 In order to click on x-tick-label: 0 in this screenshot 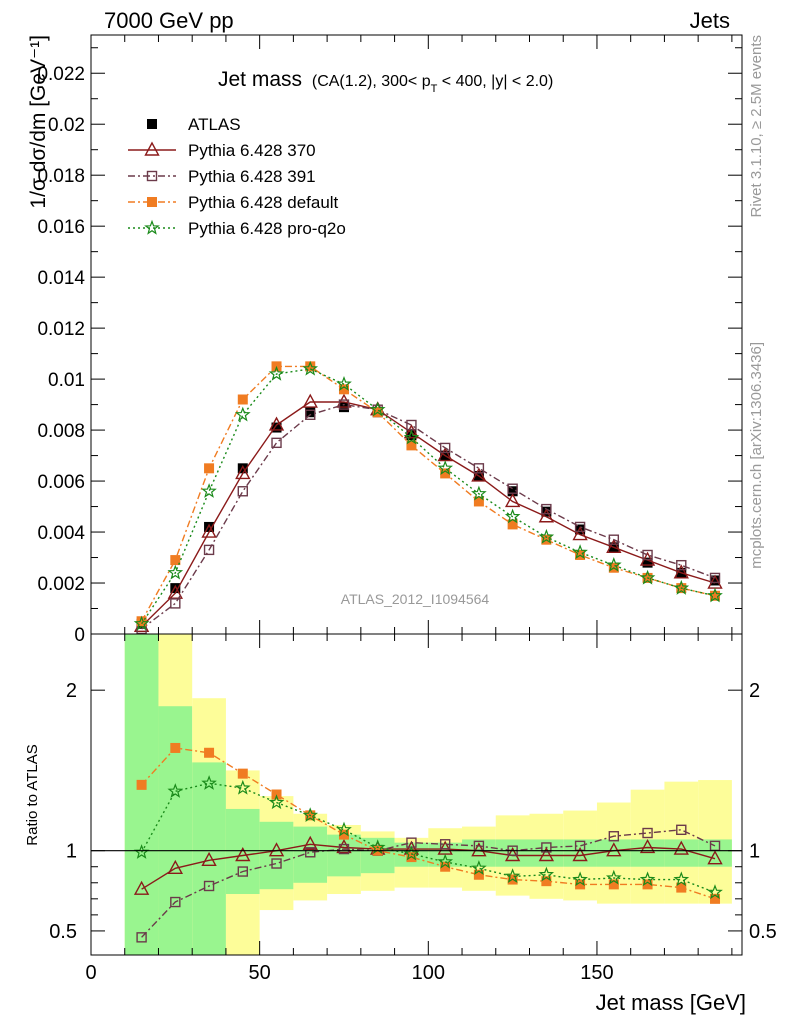, I will do `click(90, 973)`.